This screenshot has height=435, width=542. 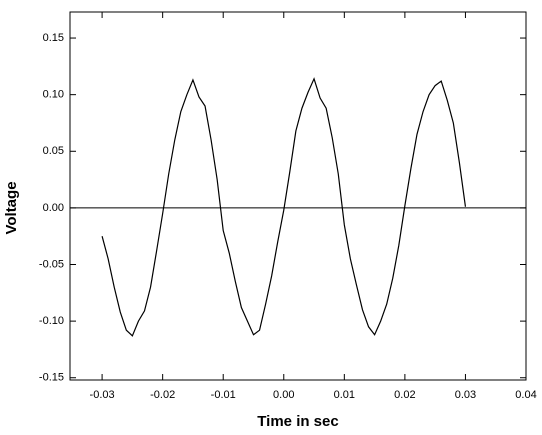 What do you see at coordinates (53, 208) in the screenshot?
I see `y-tick-label: 0.00` at bounding box center [53, 208].